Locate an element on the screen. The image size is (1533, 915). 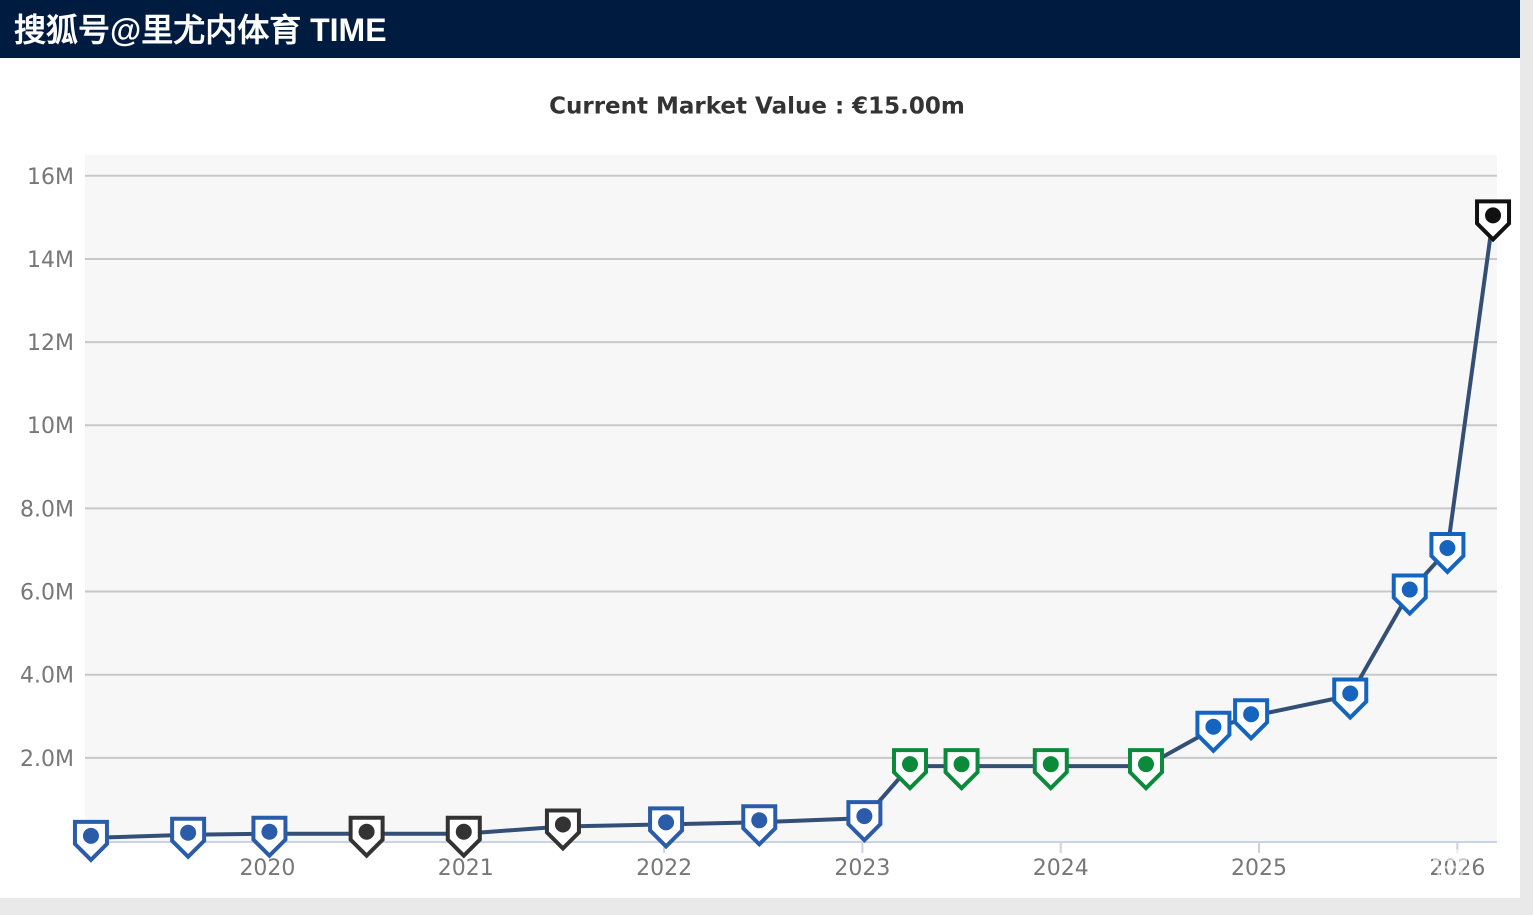
y-tick-label: 12M is located at coordinates (50, 343).